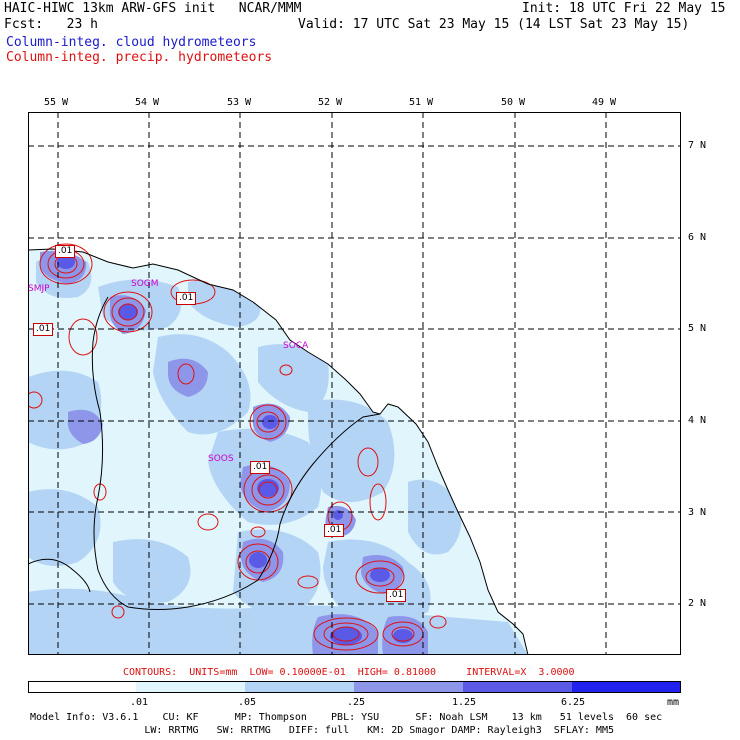 The width and height of the screenshot is (740, 740). What do you see at coordinates (697, 603) in the screenshot?
I see `lat-label-2n: 2 N` at bounding box center [697, 603].